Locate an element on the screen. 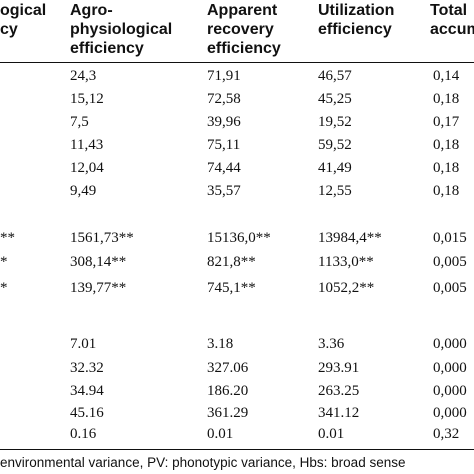 The height and width of the screenshot is (474, 474). header-col3-line1: Utilization is located at coordinates (356, 10).